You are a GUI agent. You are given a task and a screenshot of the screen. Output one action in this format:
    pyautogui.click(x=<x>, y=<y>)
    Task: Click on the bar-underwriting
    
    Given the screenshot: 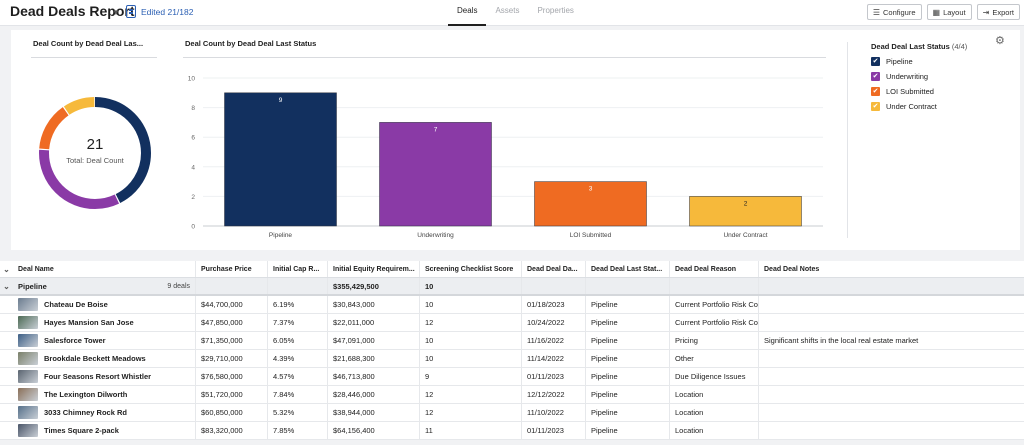 What is the action you would take?
    pyautogui.click(x=435, y=174)
    